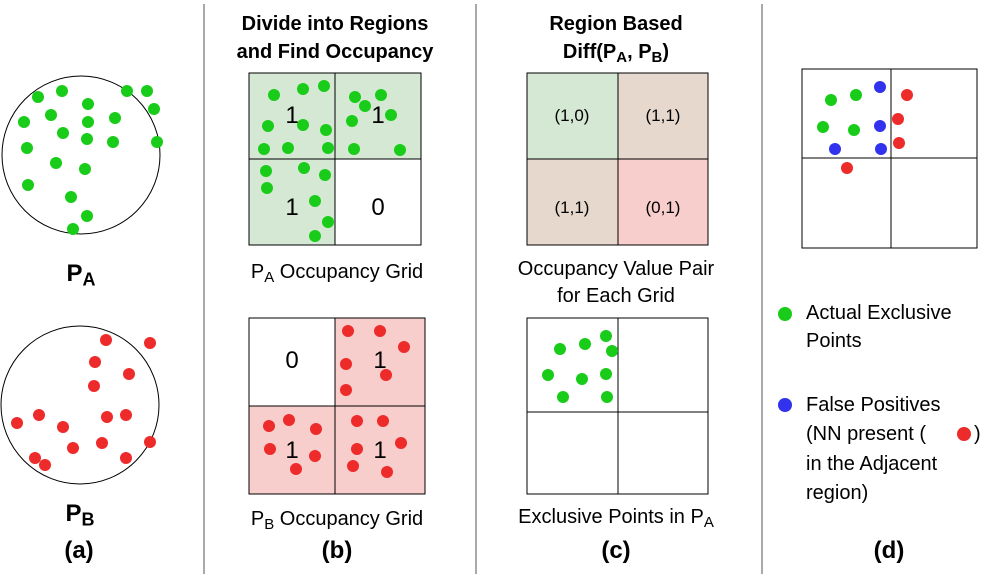  Describe the element at coordinates (337, 273) in the screenshot. I see `pa-occupancy-grid-label: PA Occupancy Grid` at that location.